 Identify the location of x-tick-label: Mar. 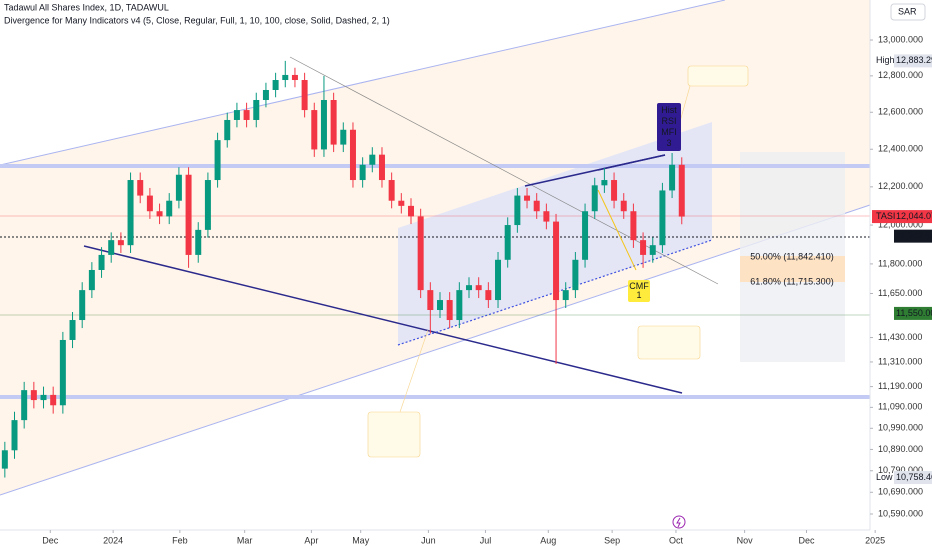
(245, 540).